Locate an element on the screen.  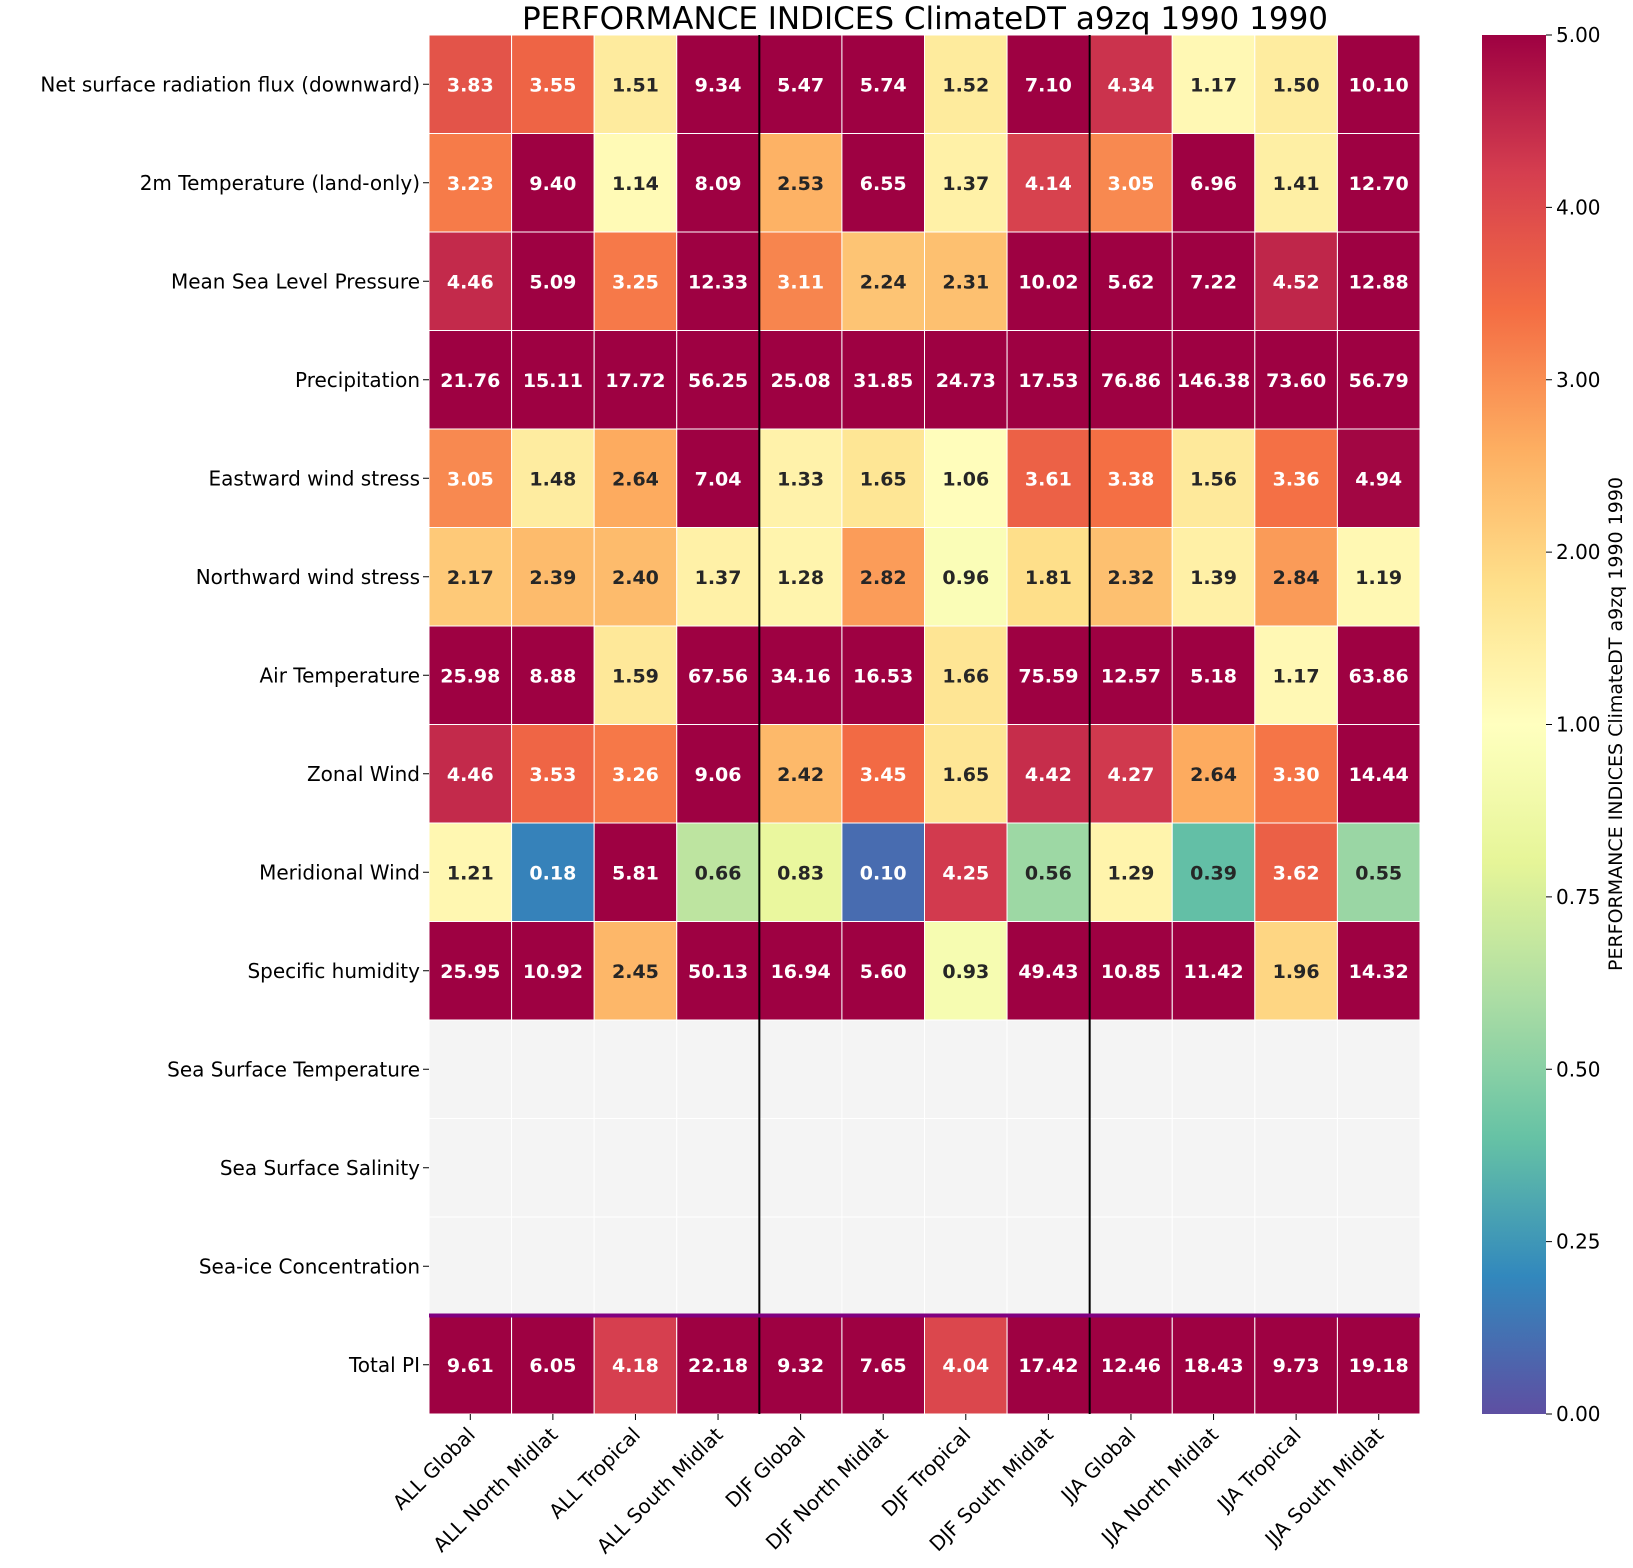
cell-value: 7.04 is located at coordinates (718, 479).